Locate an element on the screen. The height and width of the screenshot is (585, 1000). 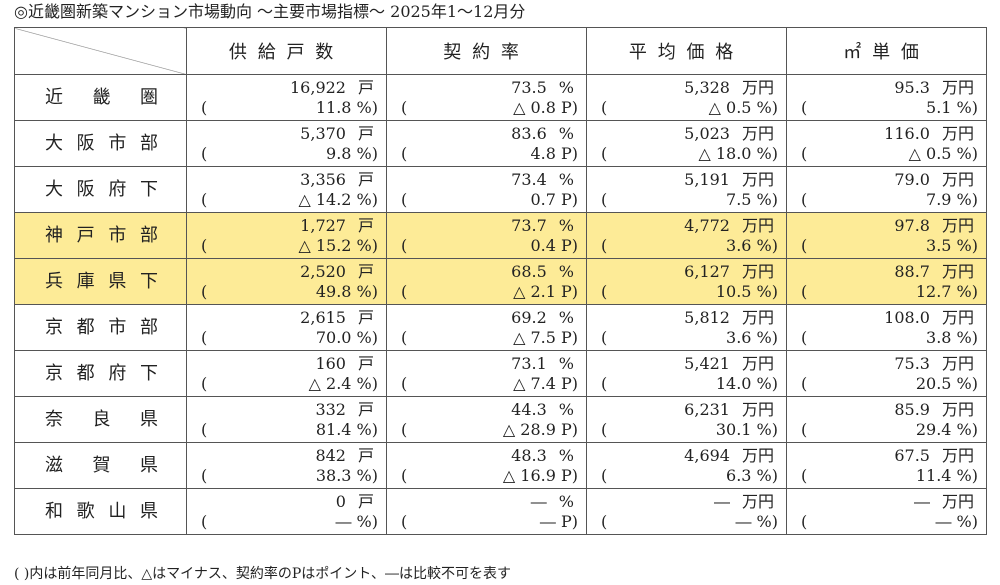
area-name: 滋賀県 is located at coordinates (100, 465).